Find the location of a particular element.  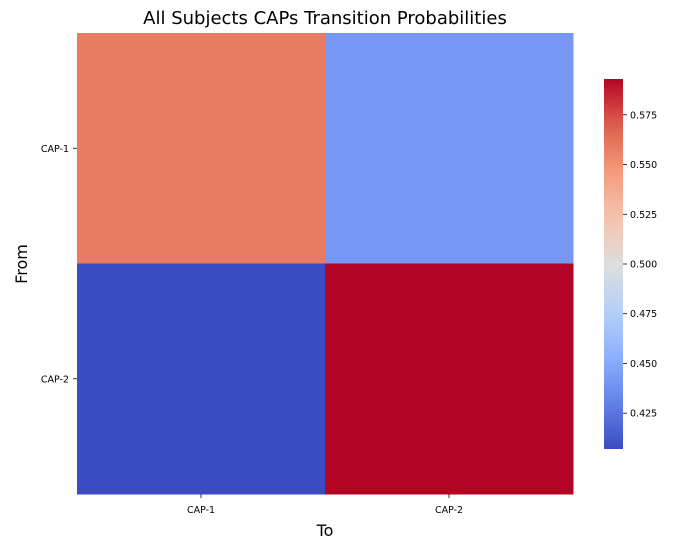

y-axis-label: From is located at coordinates (21, 264).